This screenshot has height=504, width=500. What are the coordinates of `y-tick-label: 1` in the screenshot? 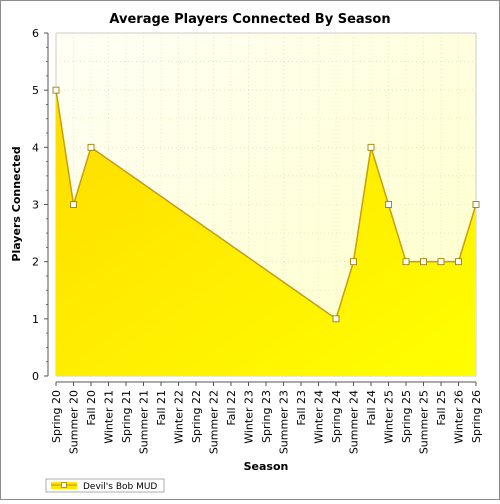 It's located at (35, 319).